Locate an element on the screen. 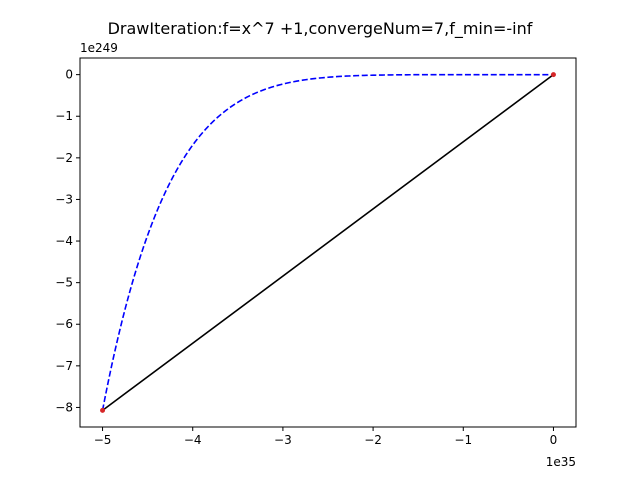 The image size is (640, 484). x-tick-label: −3 is located at coordinates (283, 440).